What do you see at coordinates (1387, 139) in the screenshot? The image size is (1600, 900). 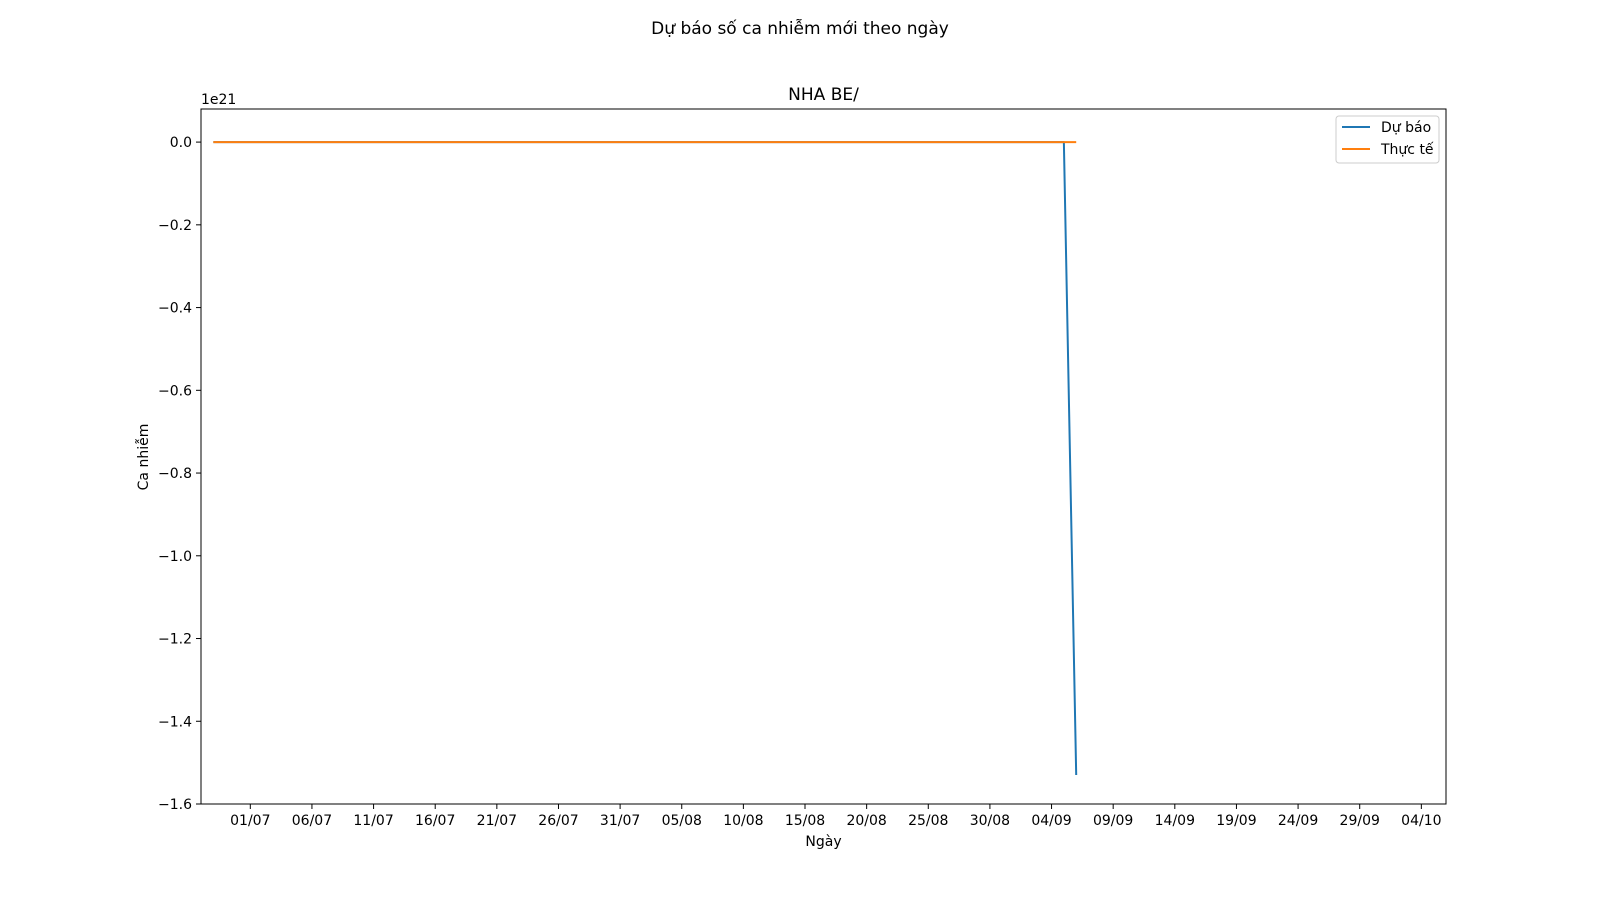 I see `legend: Dự báo Thực tế` at bounding box center [1387, 139].